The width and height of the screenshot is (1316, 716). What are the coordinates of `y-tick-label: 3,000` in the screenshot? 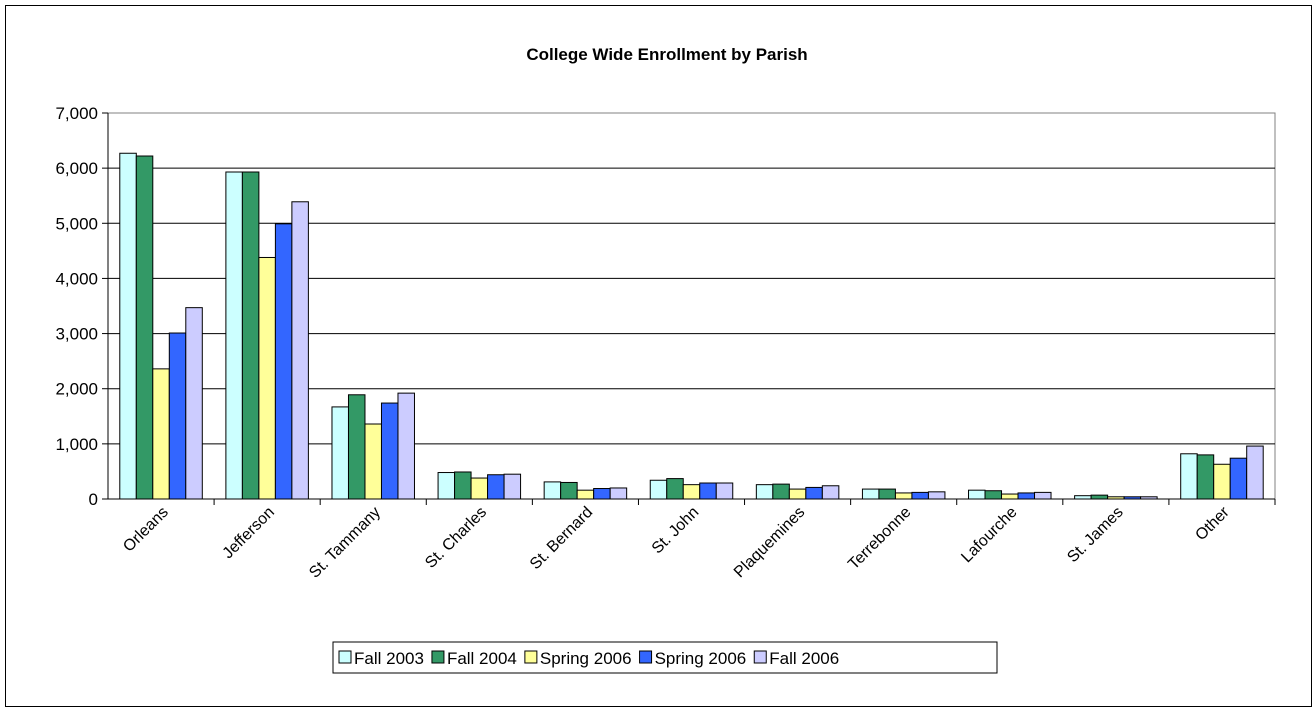 It's located at (76, 334).